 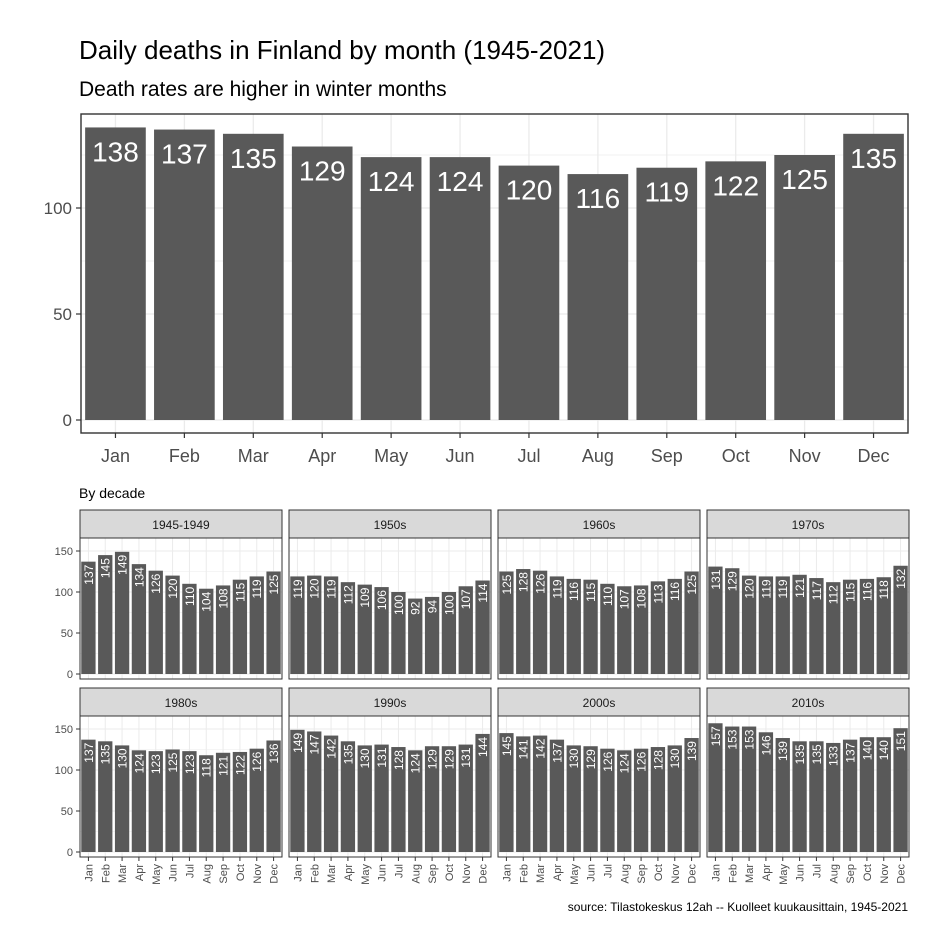 What do you see at coordinates (808, 608) in the screenshot?
I see `facet-background` at bounding box center [808, 608].